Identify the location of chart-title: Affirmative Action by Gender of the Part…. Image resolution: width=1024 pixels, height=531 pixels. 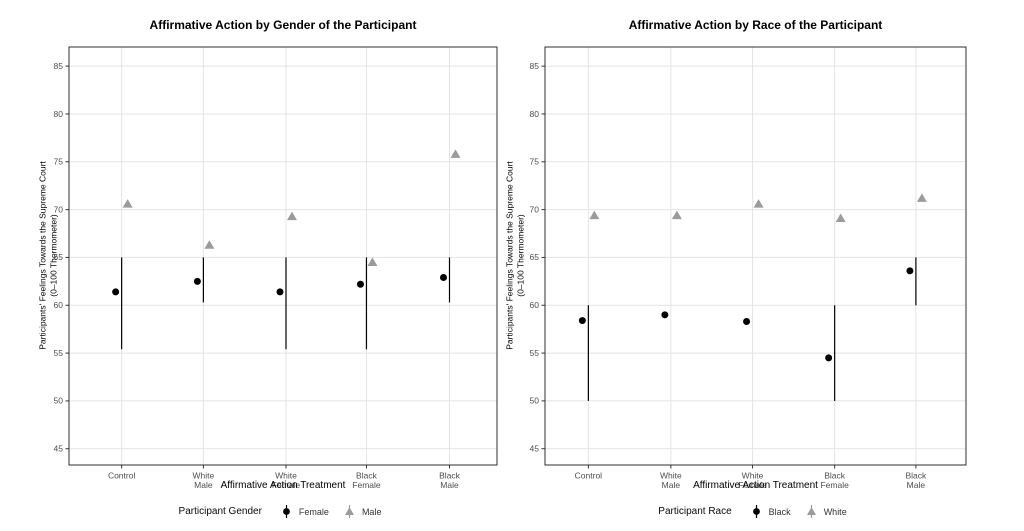
(283, 25).